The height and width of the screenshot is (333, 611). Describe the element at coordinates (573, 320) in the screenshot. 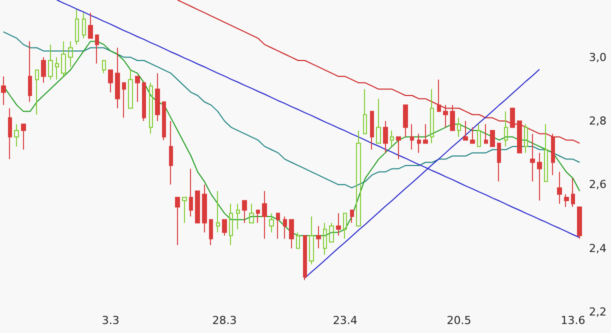

I see `x-tick-label: 13.6` at that location.